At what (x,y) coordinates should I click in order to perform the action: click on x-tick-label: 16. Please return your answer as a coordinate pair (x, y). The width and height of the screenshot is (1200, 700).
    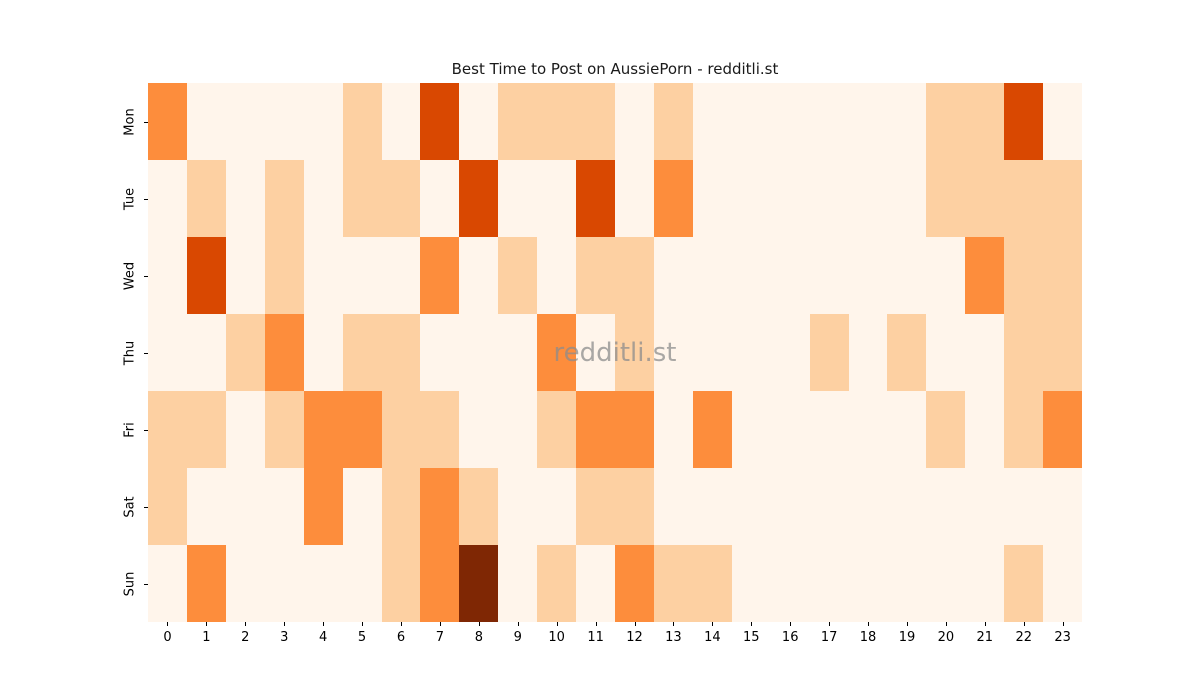
    Looking at the image, I should click on (790, 637).